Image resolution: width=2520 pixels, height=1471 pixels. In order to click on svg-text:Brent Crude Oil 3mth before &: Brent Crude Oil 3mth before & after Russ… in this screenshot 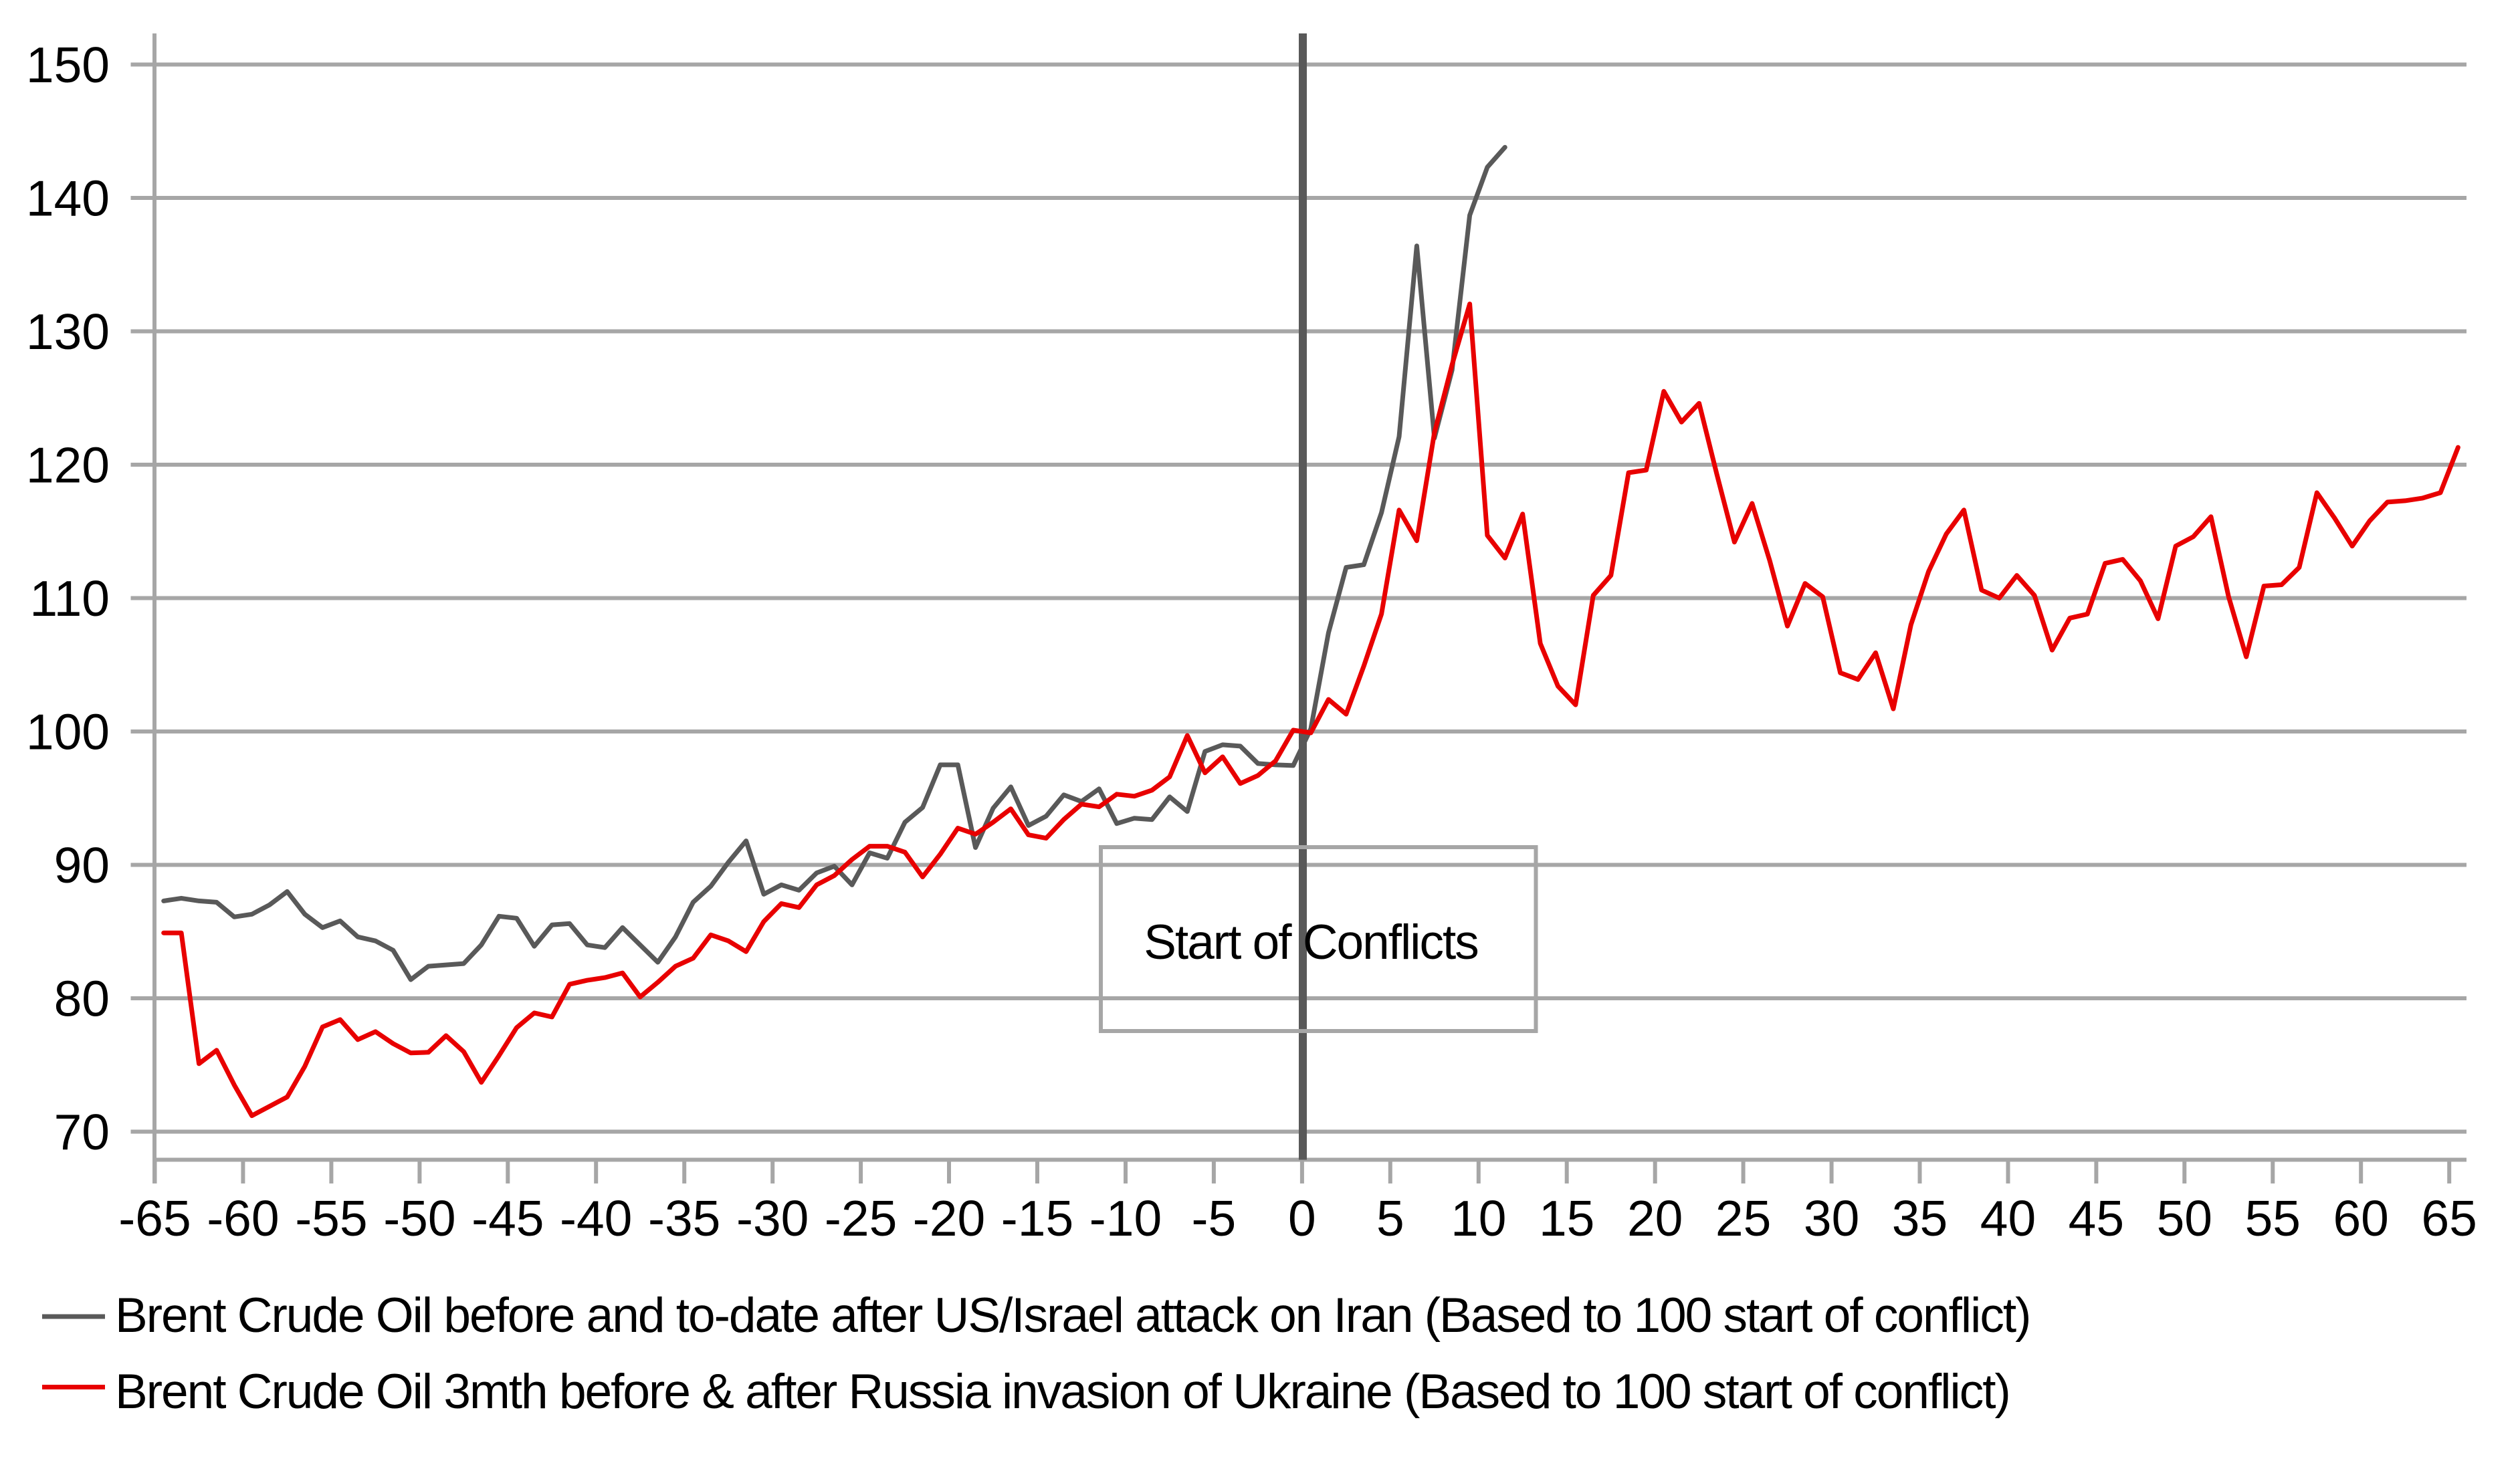, I will do `click(1062, 1392)`.